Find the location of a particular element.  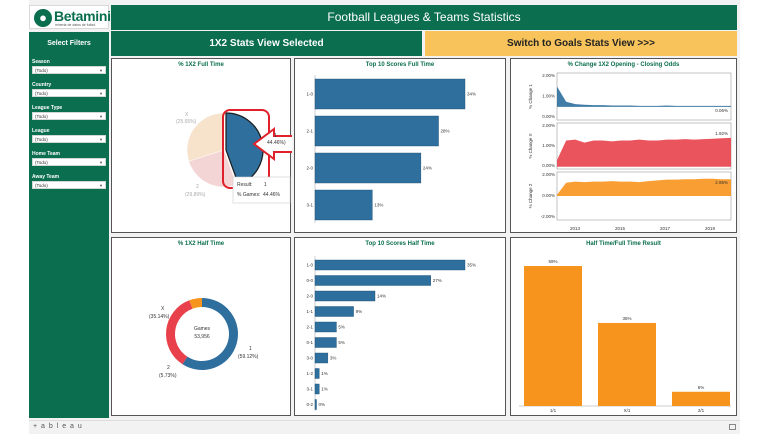

score-value-3-1: 13% is located at coordinates (378, 205).